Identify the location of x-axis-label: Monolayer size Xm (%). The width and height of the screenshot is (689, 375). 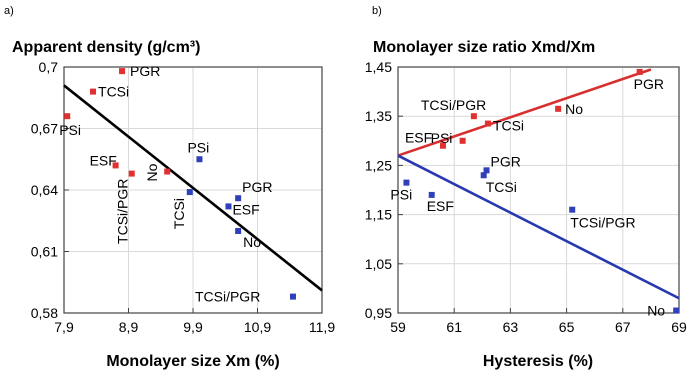
(192, 361).